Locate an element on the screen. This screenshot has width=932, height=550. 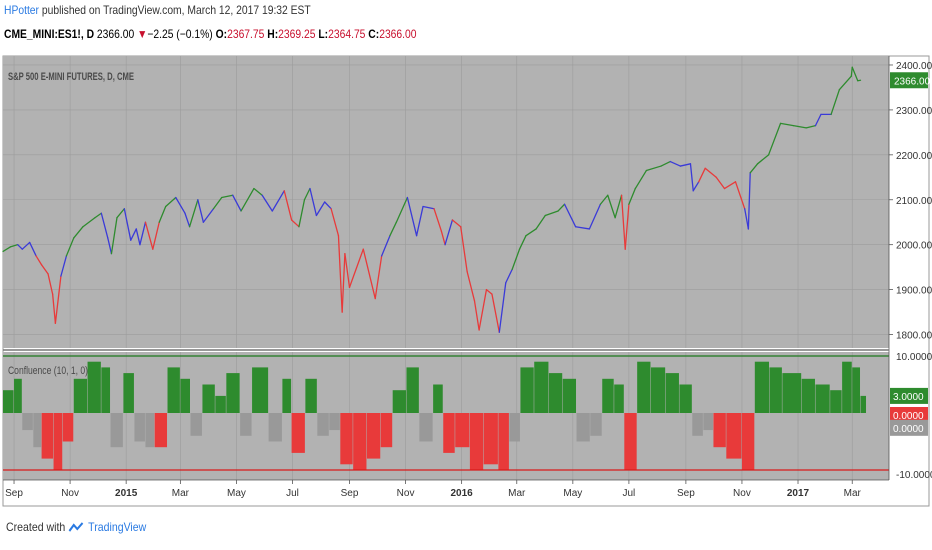
indicator-tick-label: -10.0000 is located at coordinates (914, 475).